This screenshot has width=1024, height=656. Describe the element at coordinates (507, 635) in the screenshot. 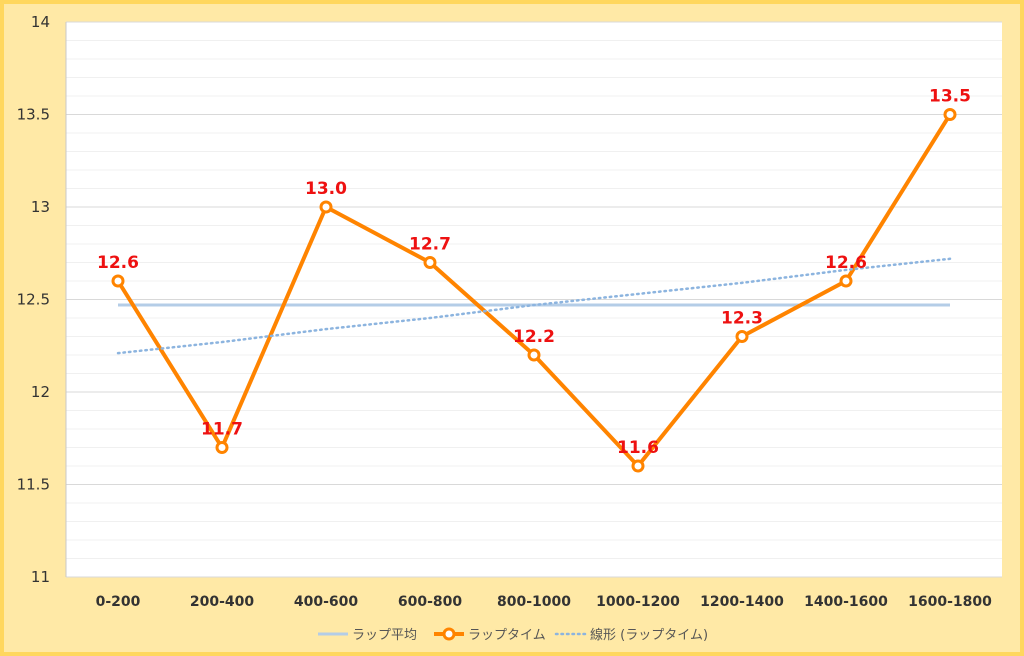

I see `legend-label-lap-time: ラップタイム` at that location.